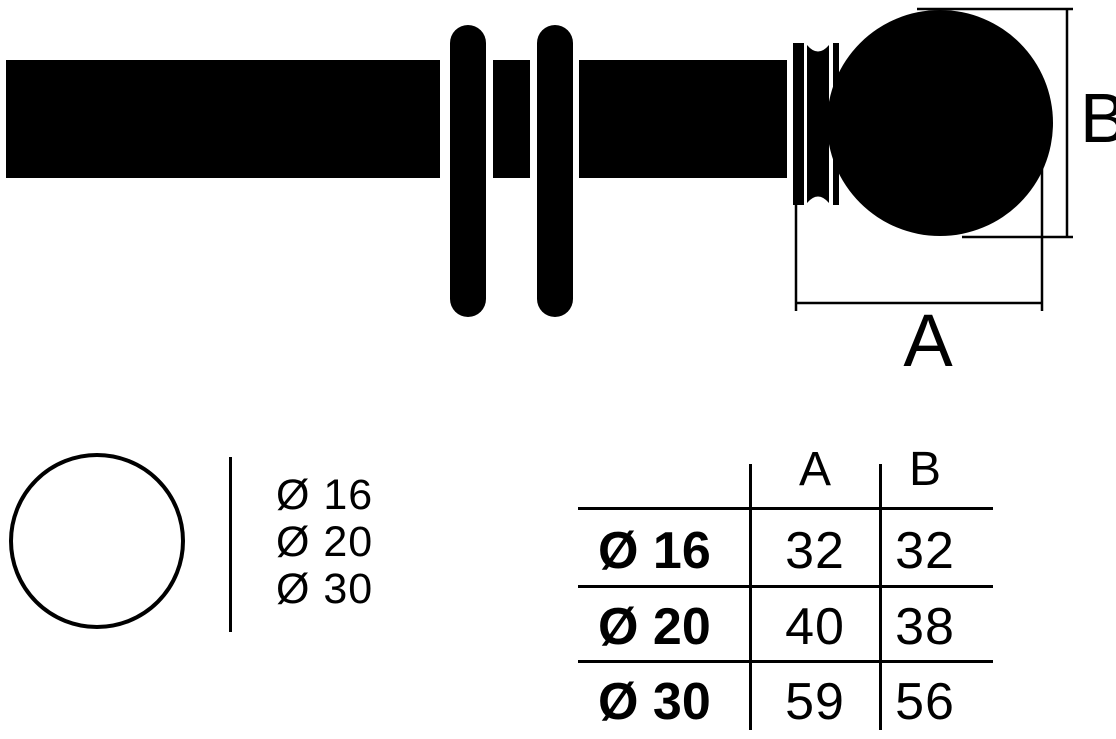  What do you see at coordinates (97, 541) in the screenshot?
I see `diameter-circle-glyph` at bounding box center [97, 541].